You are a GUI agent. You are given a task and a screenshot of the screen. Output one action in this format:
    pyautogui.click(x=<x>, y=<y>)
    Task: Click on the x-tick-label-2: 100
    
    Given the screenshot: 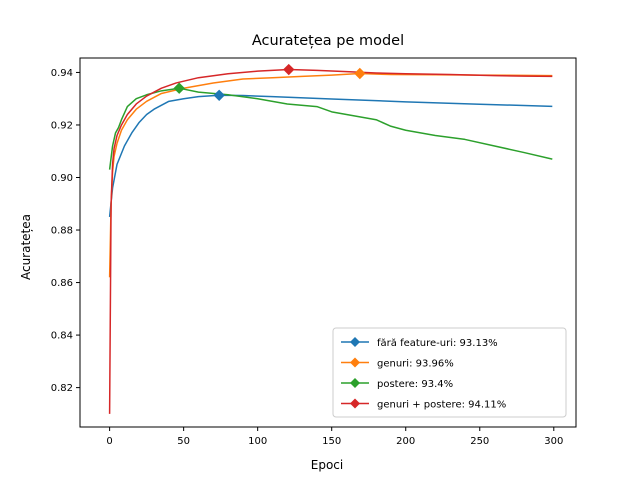 What is the action you would take?
    pyautogui.click(x=257, y=441)
    